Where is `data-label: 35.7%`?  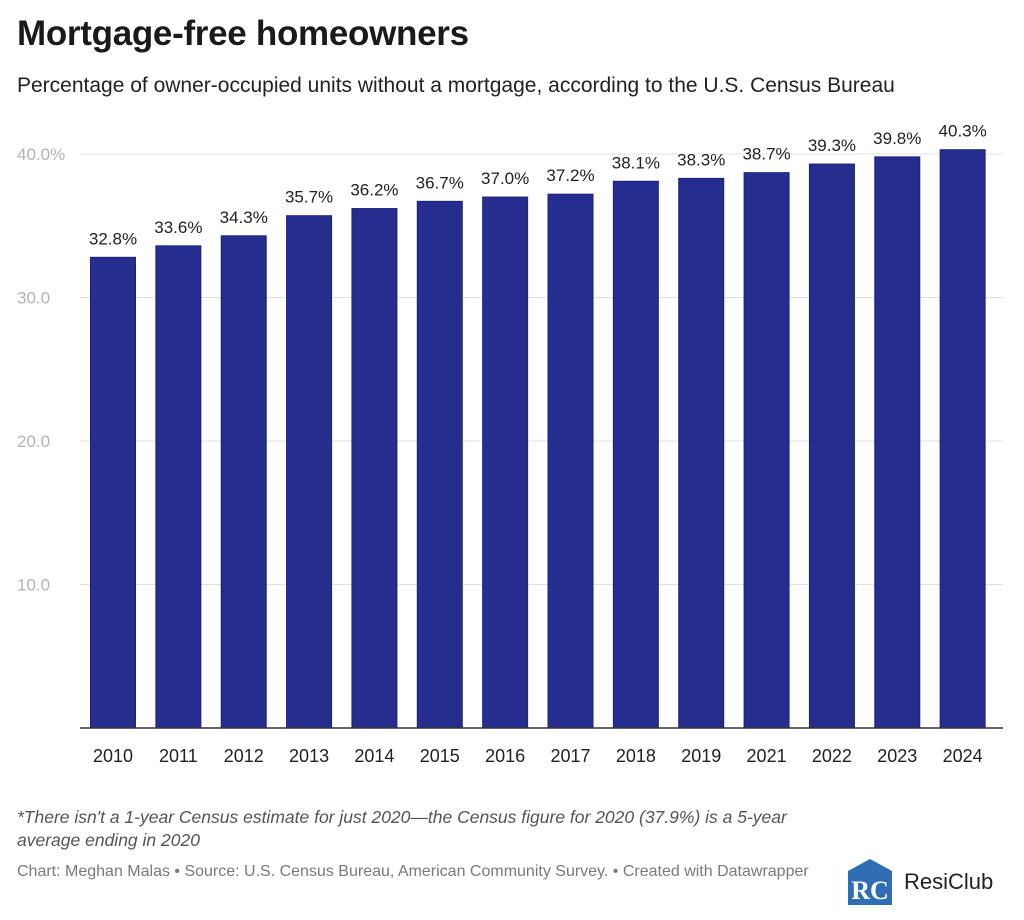 data-label: 35.7% is located at coordinates (309, 197).